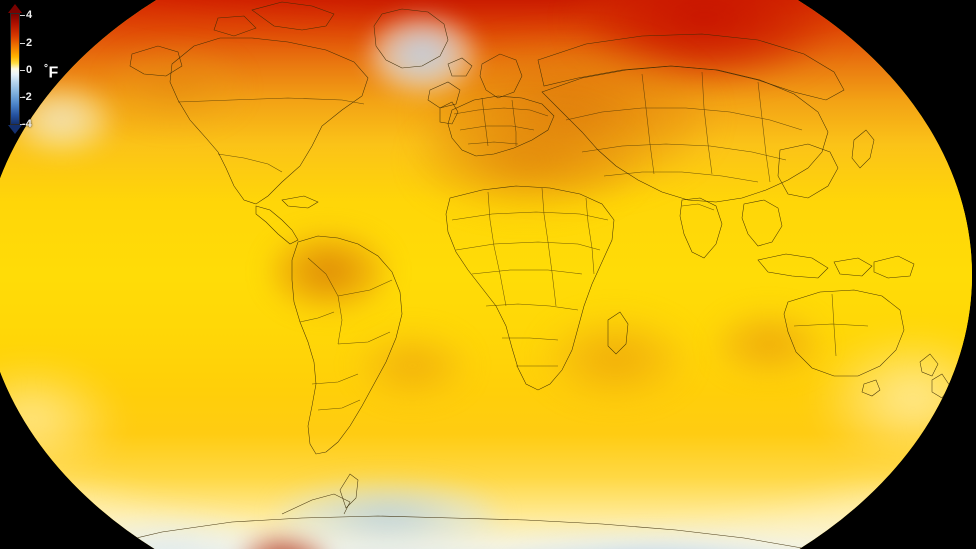 This screenshot has height=549, width=976. I want to click on temperature-anomaly-colorbar: 4 2 0 -2 -4 °F, so click(63, 72).